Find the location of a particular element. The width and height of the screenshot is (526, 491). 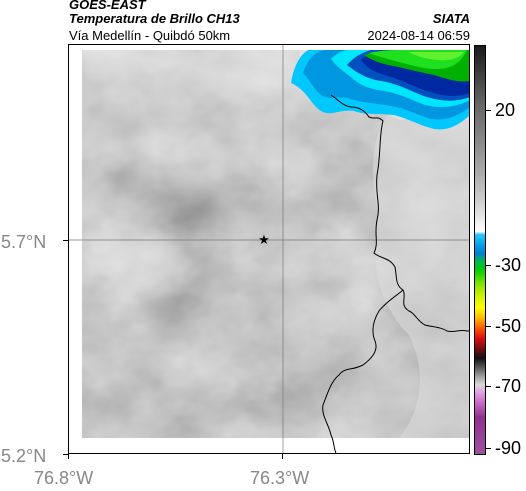

temperature-colorbar is located at coordinates (480, 250).